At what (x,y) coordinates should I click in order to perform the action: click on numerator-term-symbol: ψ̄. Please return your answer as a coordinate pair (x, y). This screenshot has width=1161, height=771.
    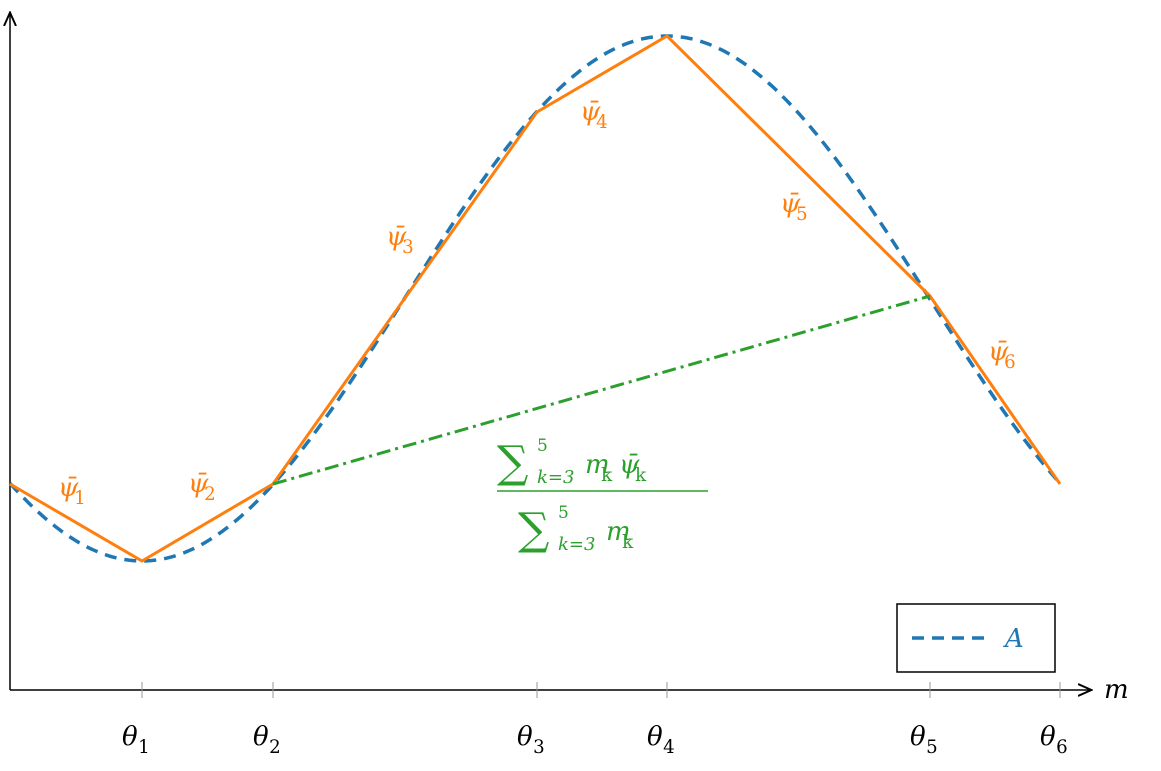
    Looking at the image, I should click on (629, 465).